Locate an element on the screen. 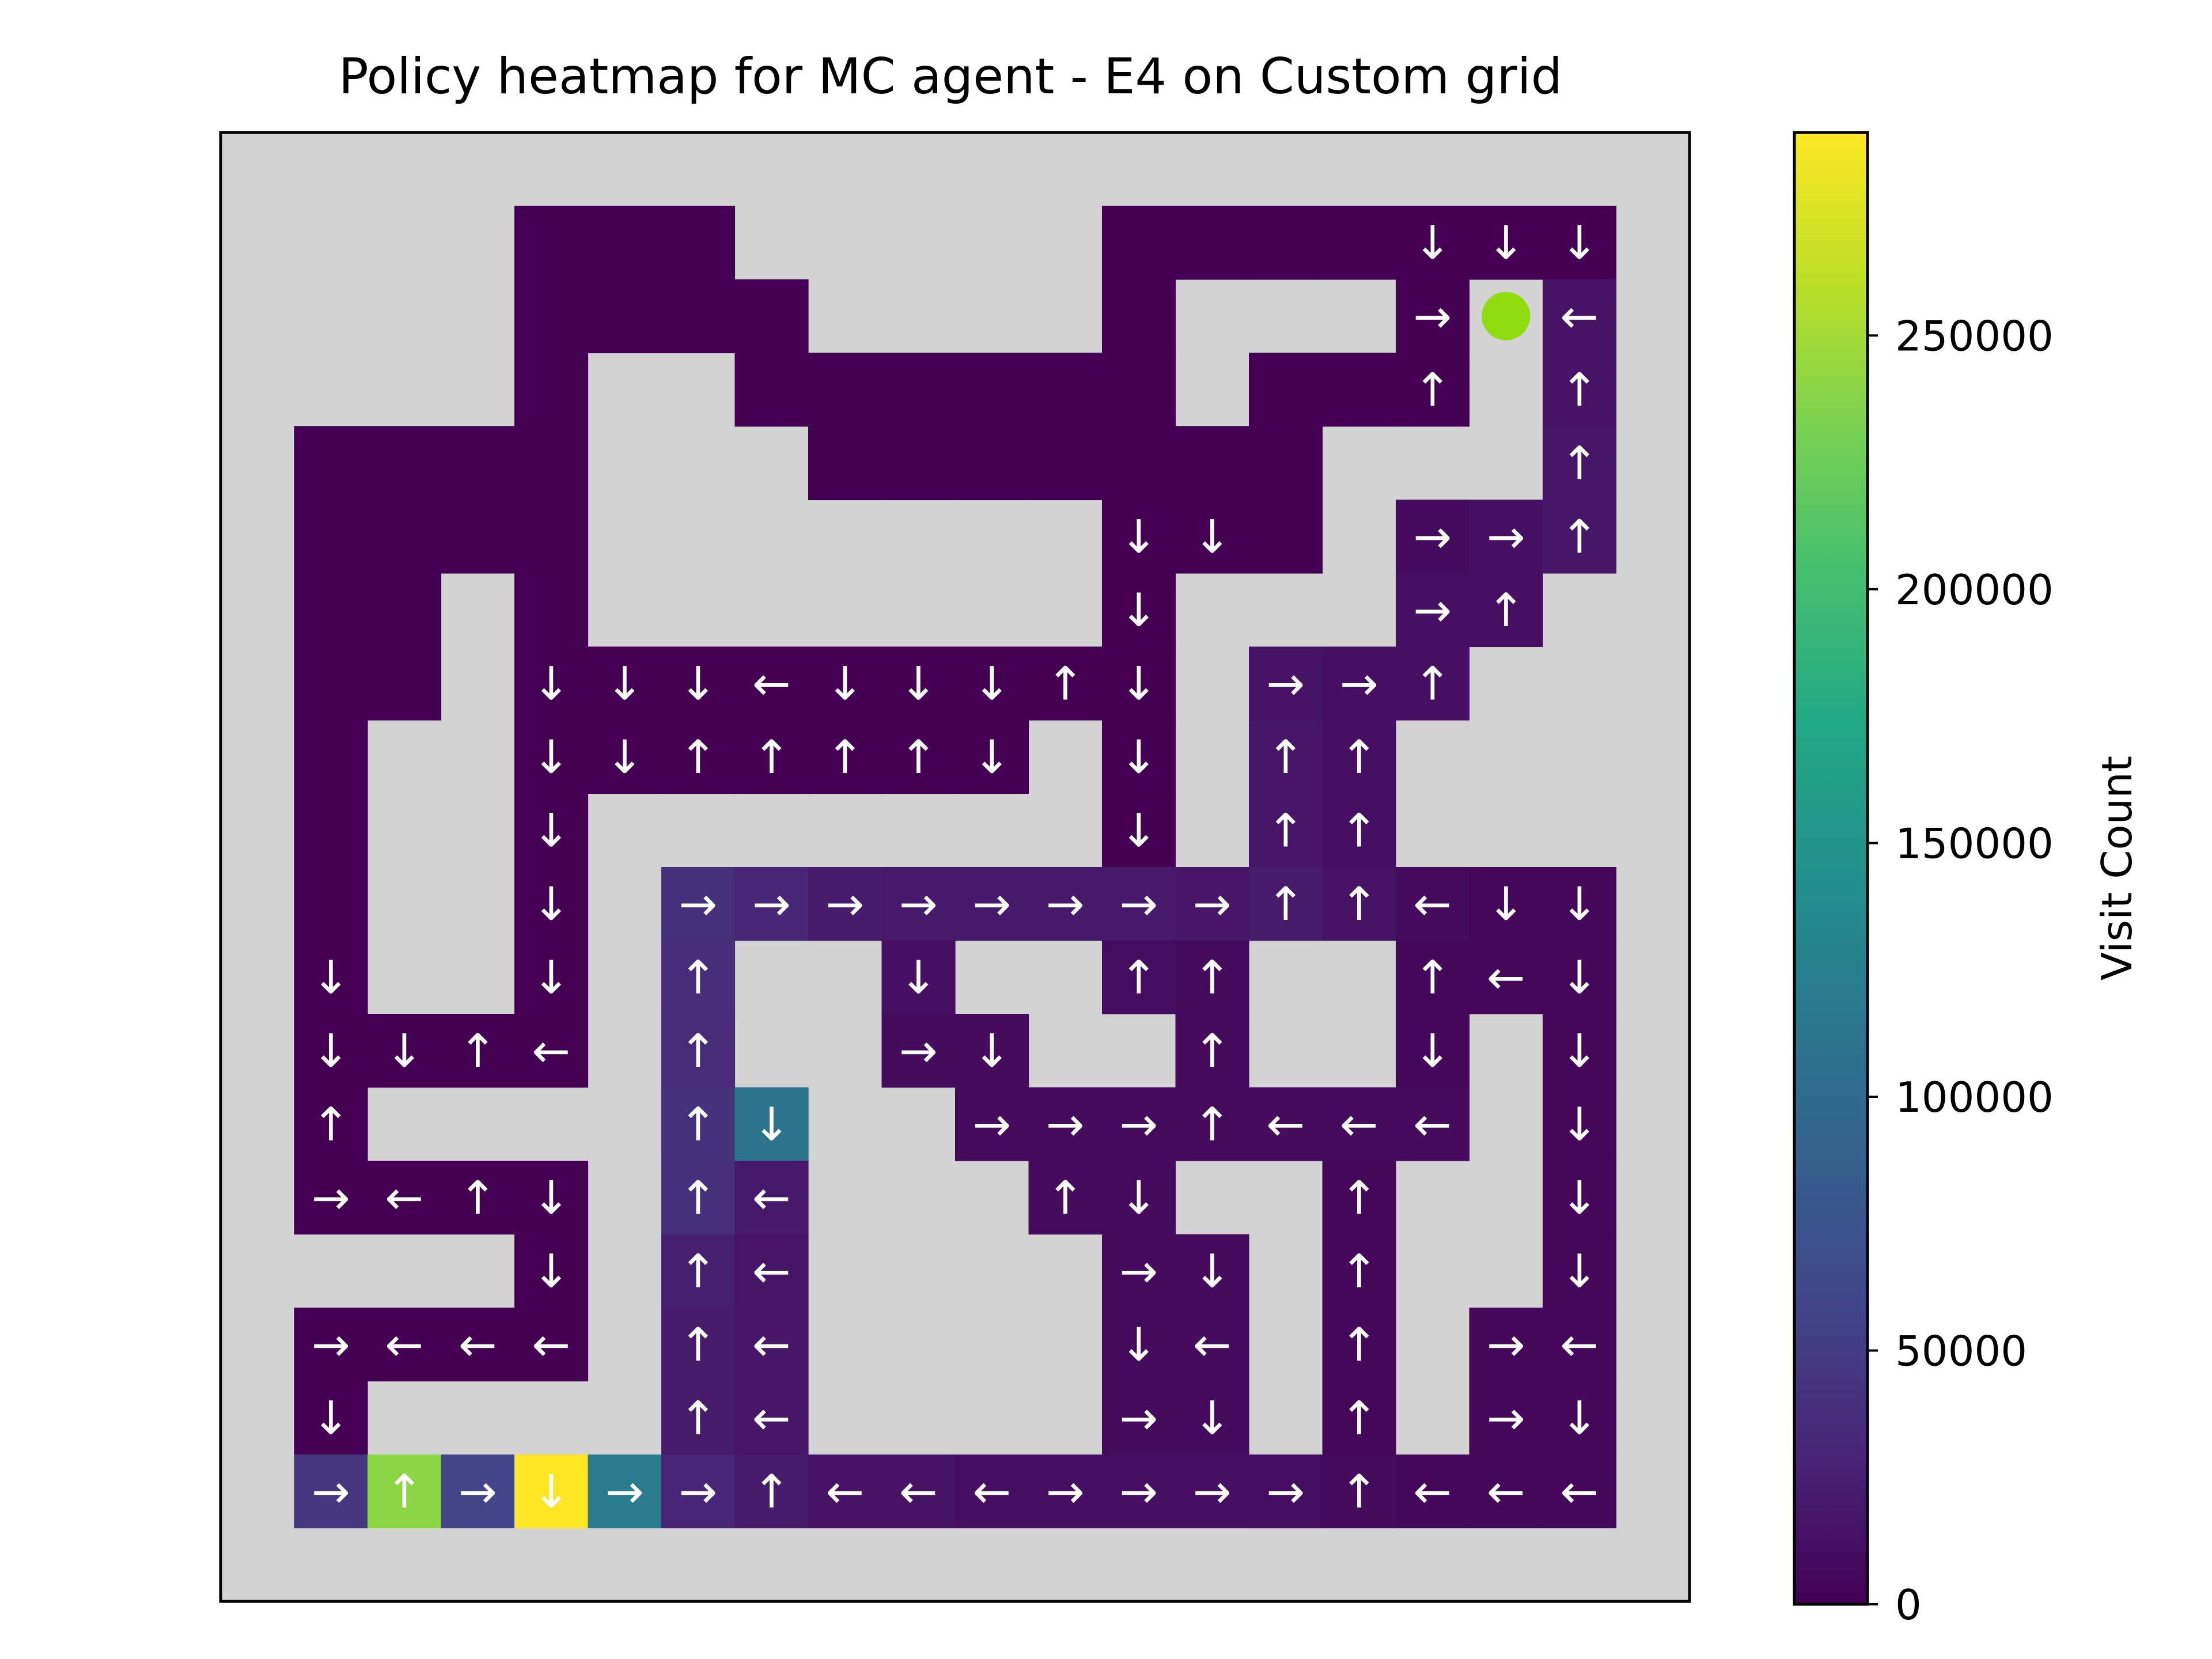 The width and height of the screenshot is (2212, 1659). colorbar-tick-label: 250000 is located at coordinates (1974, 336).